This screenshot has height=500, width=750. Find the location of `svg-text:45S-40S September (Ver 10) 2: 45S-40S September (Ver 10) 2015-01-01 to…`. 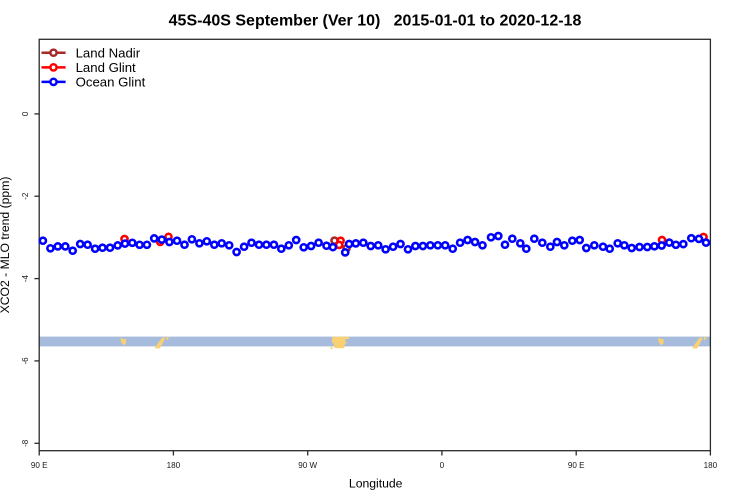

svg-text:45S-40S September (Ver 10) 2: 45S-40S September (Ver 10) 2015-01-01 to… is located at coordinates (375, 21).